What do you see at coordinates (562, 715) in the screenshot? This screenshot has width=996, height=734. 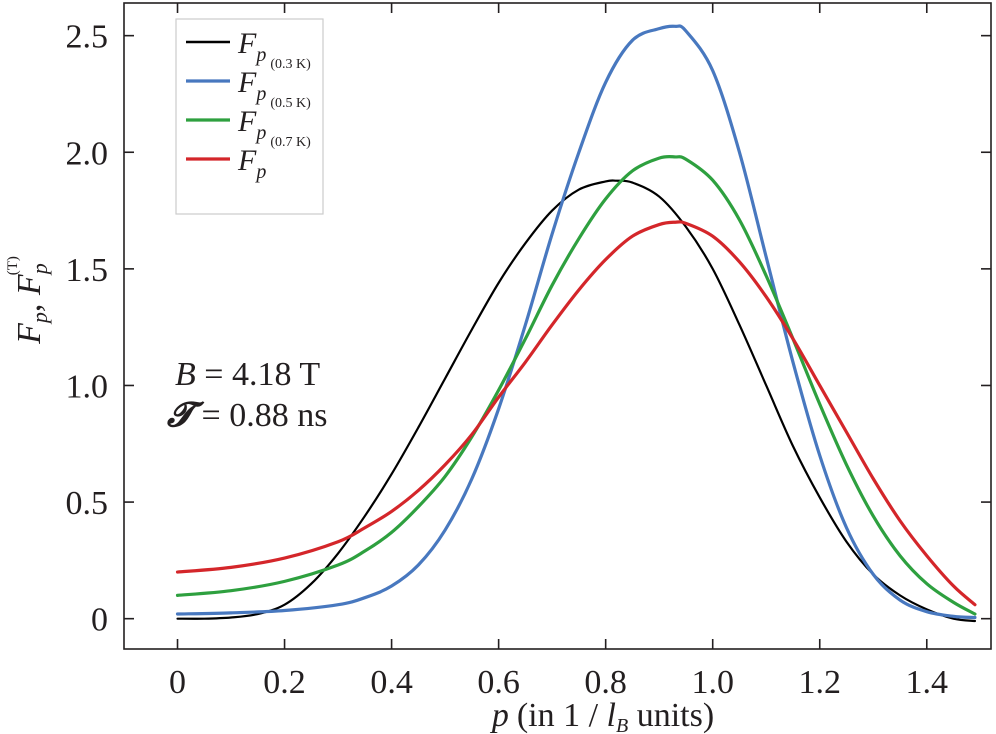 I see `x-axis-title-pre: (in 1 /` at bounding box center [562, 715].